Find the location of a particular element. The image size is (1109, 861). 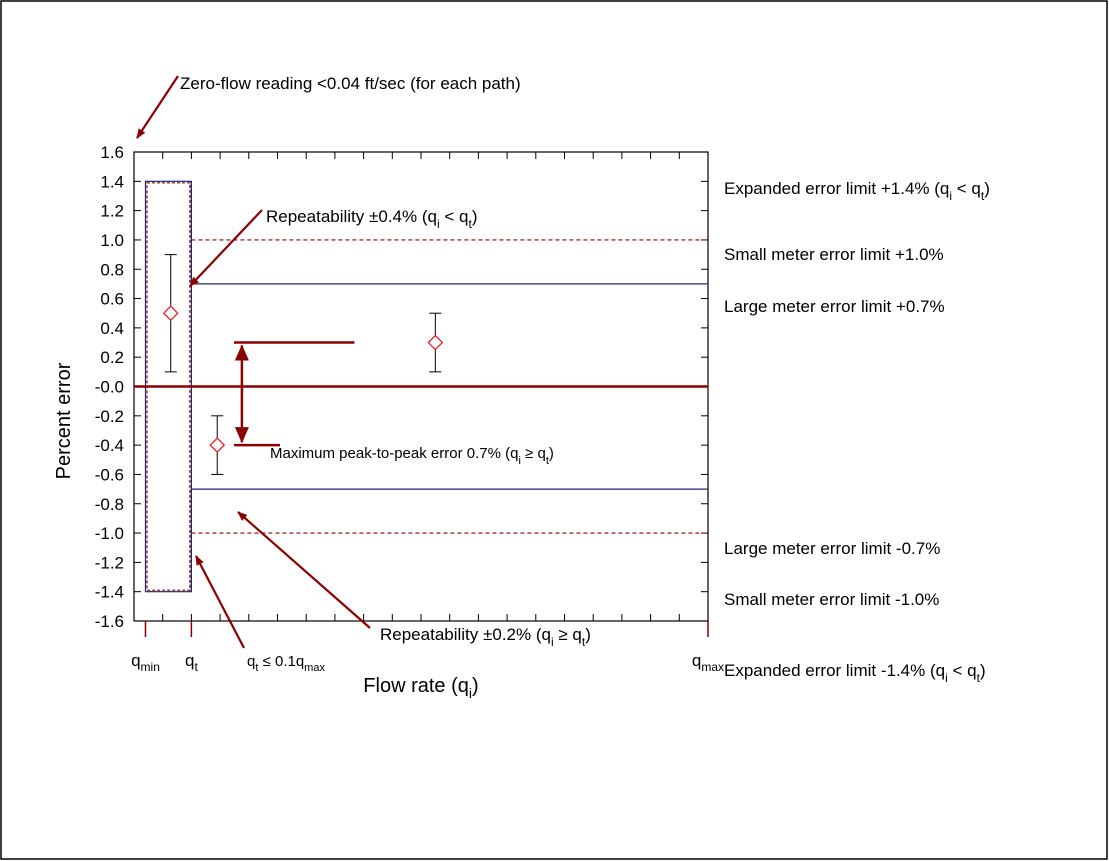

large-meter-limit-minus is located at coordinates (449, 540).